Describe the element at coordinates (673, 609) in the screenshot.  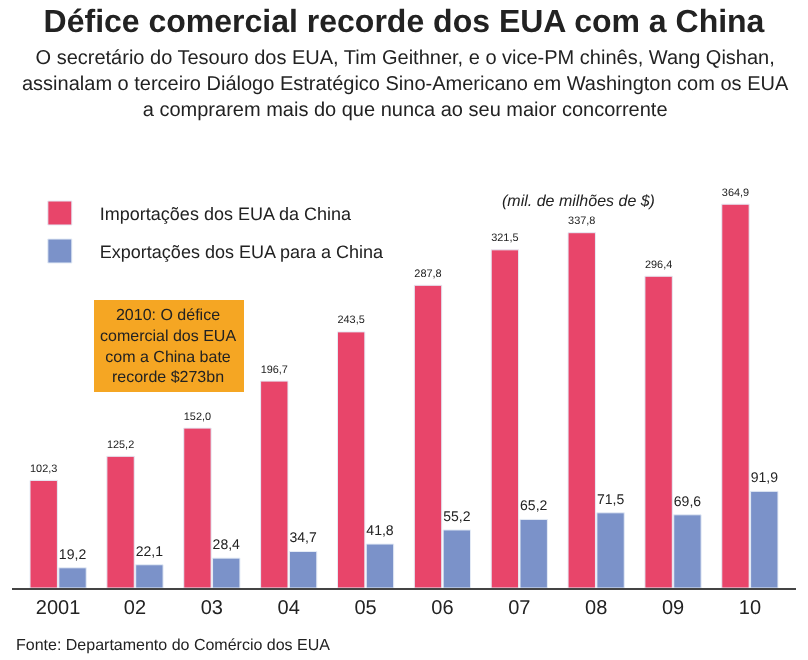
I see `x-tick-label: 09` at that location.